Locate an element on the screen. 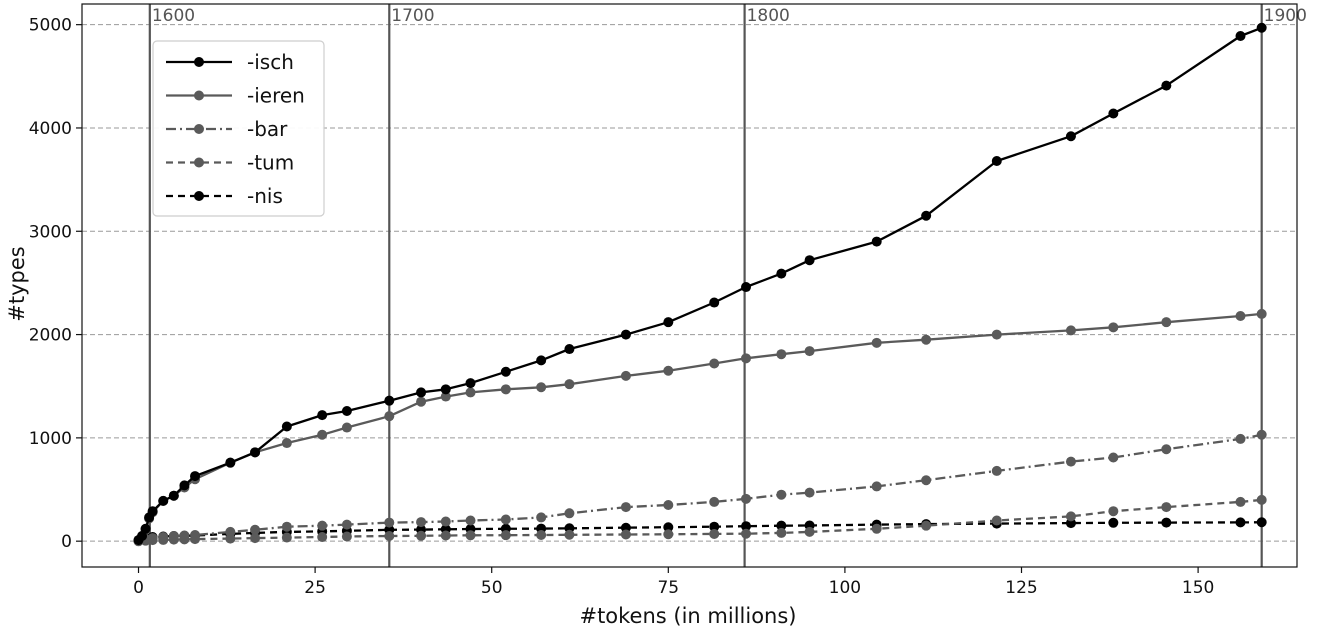 The height and width of the screenshot is (631, 1325). legend-label: -nis is located at coordinates (265, 196).